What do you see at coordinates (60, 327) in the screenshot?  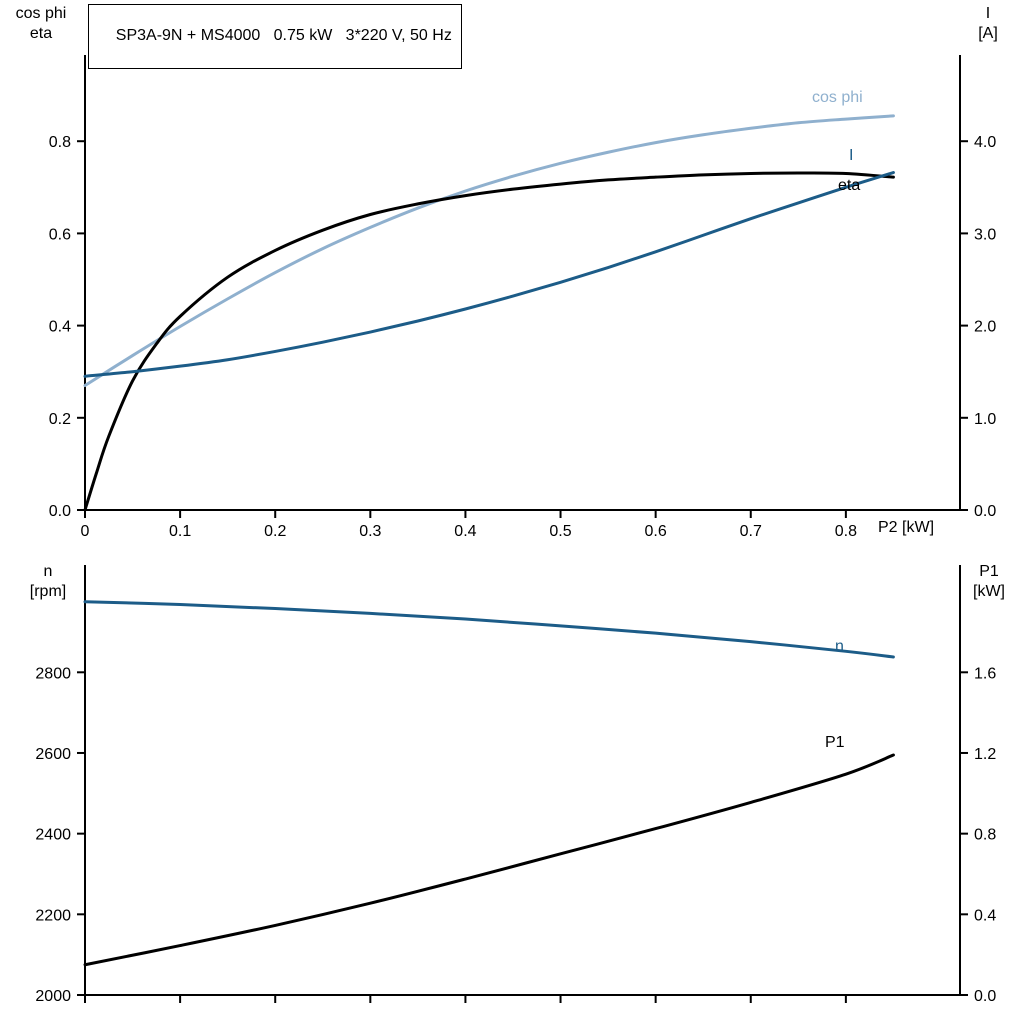 I see `left-axis-tick-label: 0.4` at bounding box center [60, 327].